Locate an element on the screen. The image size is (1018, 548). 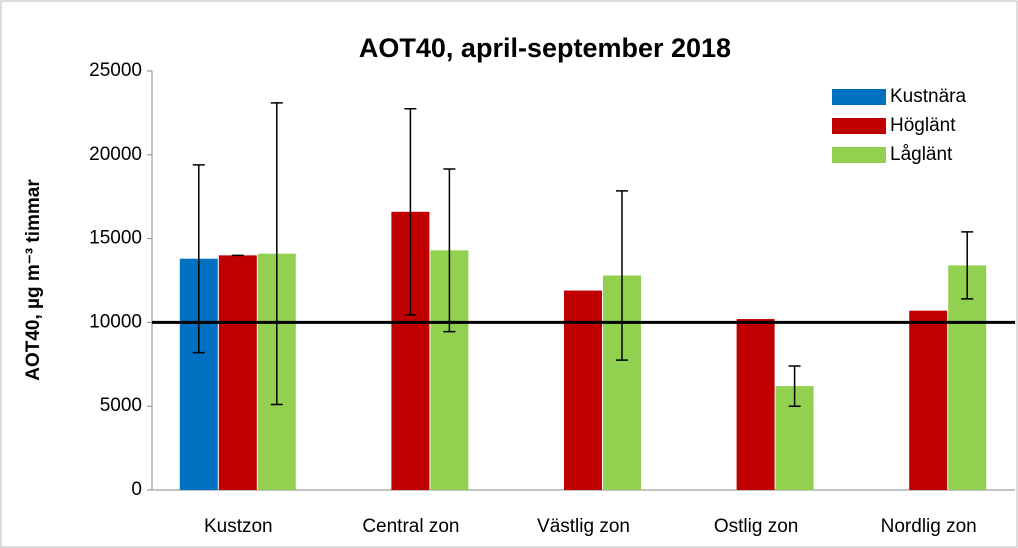
x-tick-label: Kustzon is located at coordinates (238, 526).